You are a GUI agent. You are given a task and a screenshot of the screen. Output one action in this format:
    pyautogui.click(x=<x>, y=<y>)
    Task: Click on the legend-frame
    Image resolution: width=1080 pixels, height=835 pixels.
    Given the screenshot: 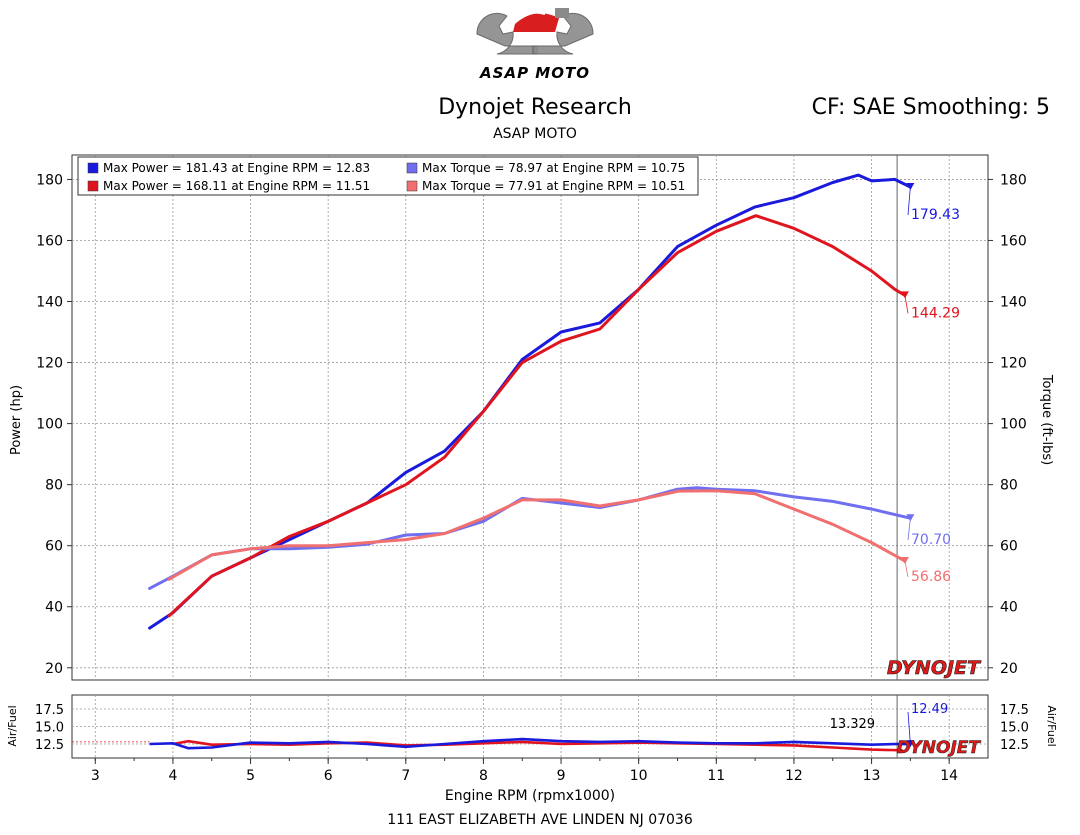 What is the action you would take?
    pyautogui.click(x=388, y=176)
    